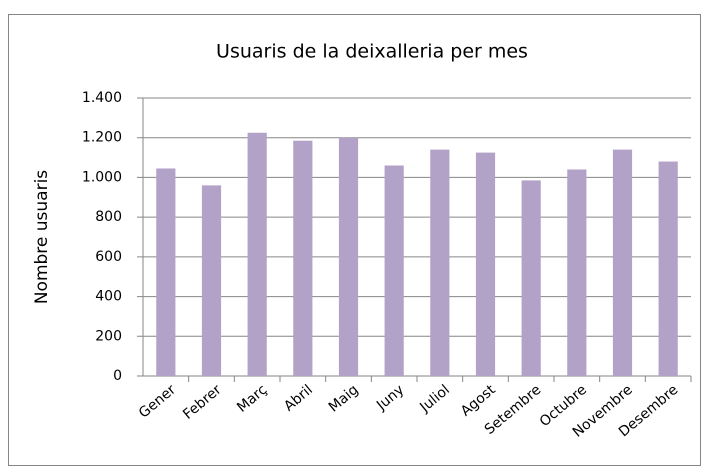  Describe the element at coordinates (102, 138) in the screenshot. I see `y-tick-label: 1.200` at that location.